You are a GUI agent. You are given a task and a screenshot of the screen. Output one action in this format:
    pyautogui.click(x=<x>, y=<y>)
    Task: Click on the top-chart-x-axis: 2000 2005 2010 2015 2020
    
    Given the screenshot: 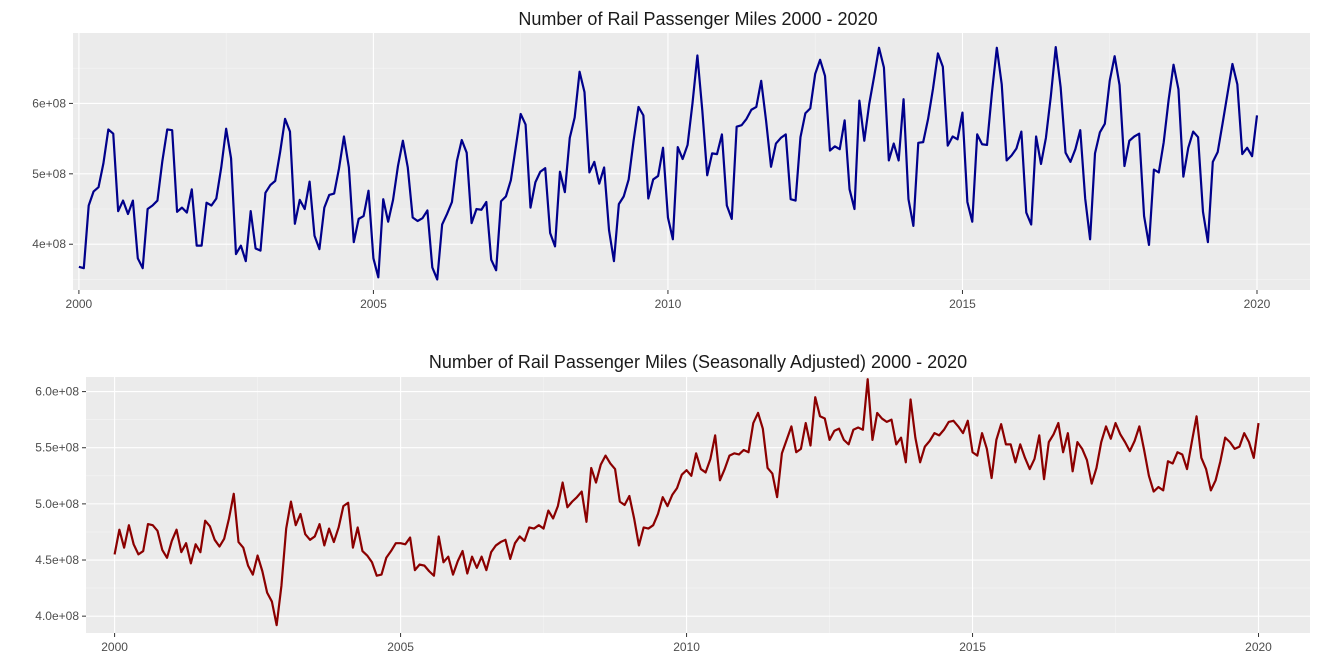 What is the action you would take?
    pyautogui.click(x=668, y=300)
    